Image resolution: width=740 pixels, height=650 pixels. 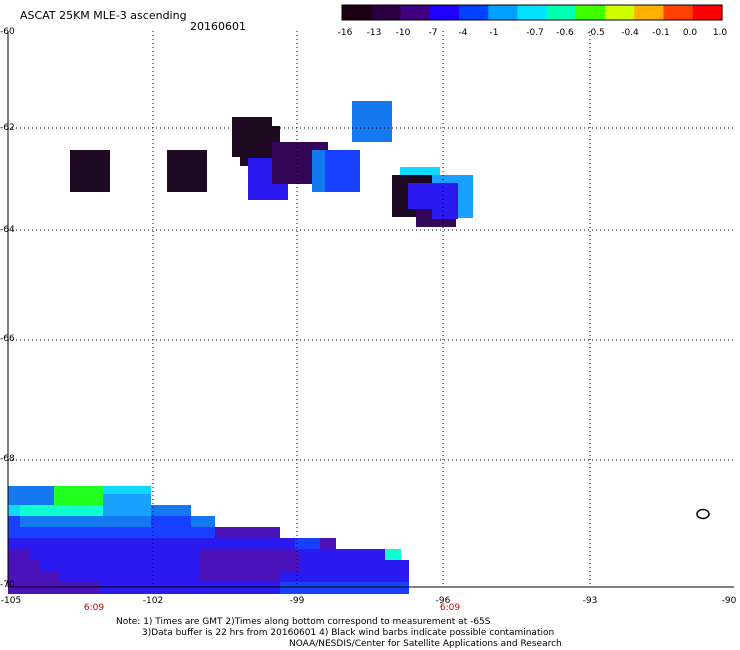 I want to click on longitude-label: -105, so click(x=11, y=601).